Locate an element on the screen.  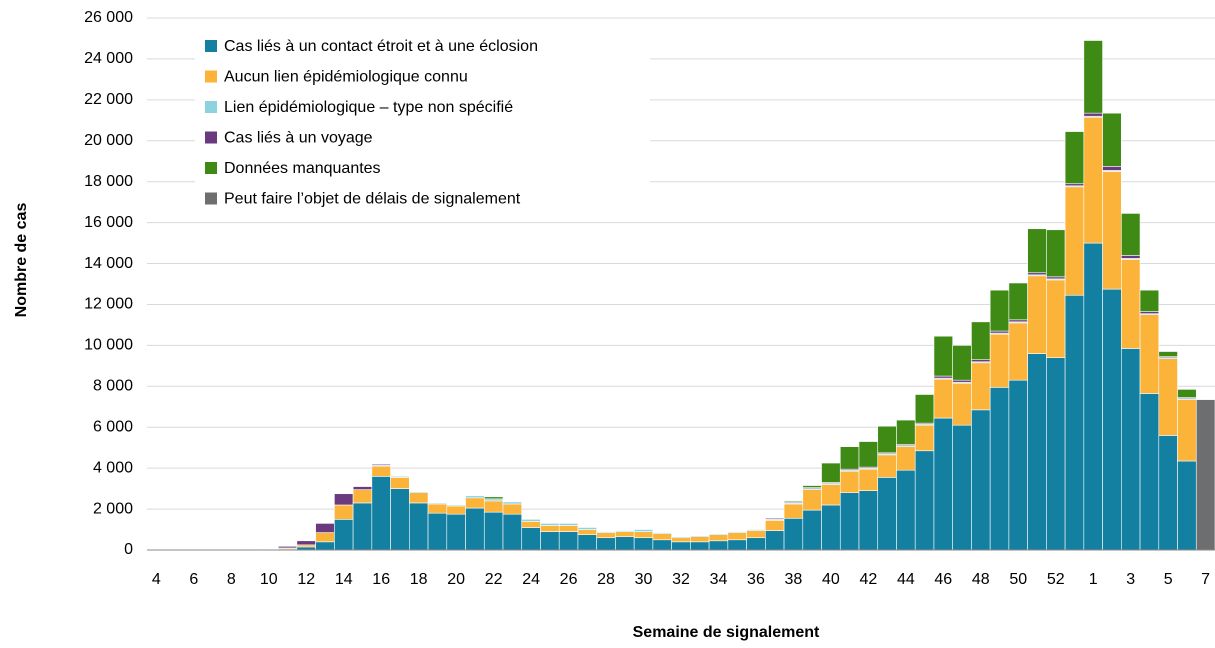
x-tick-label: 16 is located at coordinates (381, 579).